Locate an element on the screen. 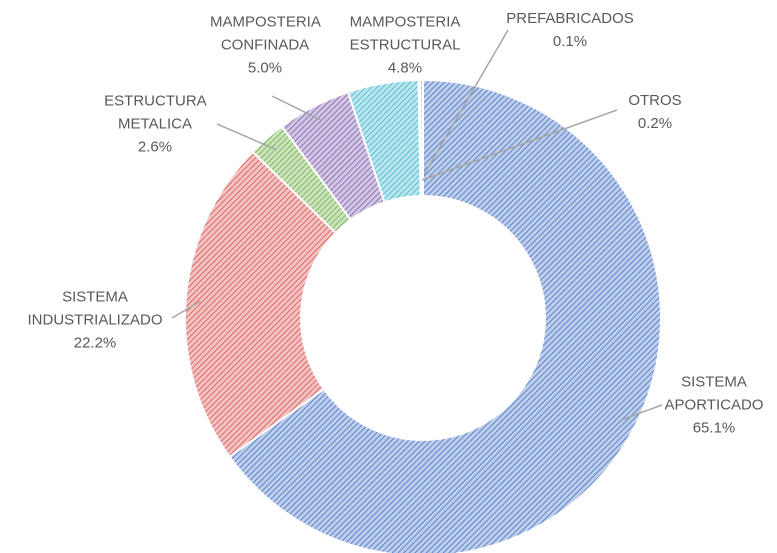  category-label: SISTEMA INDUSTRIALIZADO is located at coordinates (95, 308).